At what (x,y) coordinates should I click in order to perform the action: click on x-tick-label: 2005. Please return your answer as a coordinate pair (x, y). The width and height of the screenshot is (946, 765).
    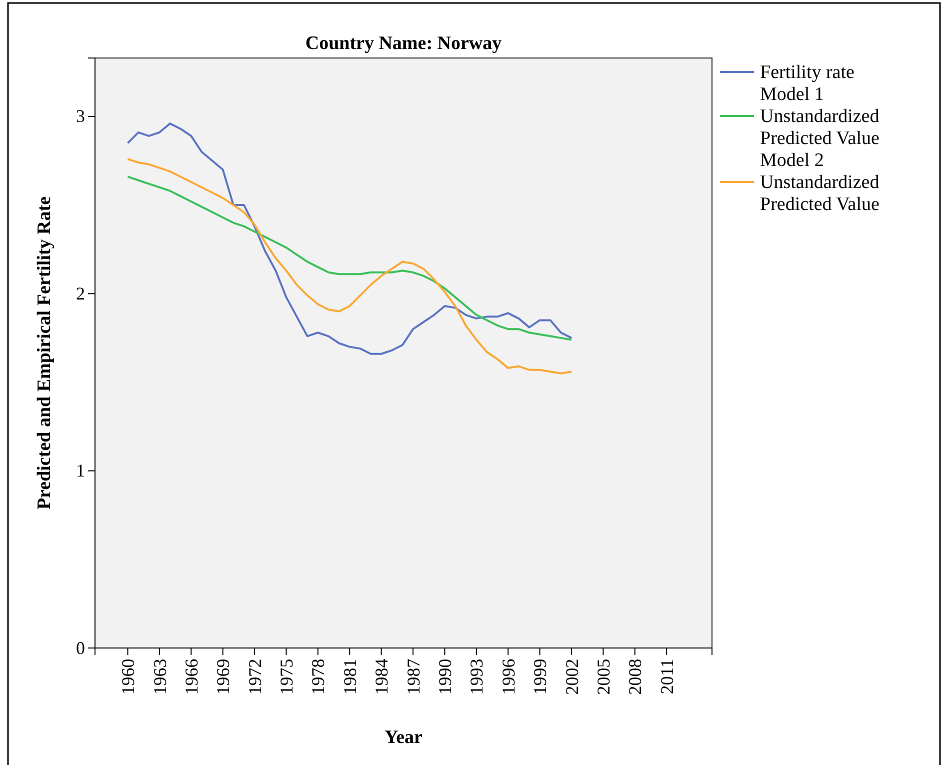
    Looking at the image, I should click on (603, 676).